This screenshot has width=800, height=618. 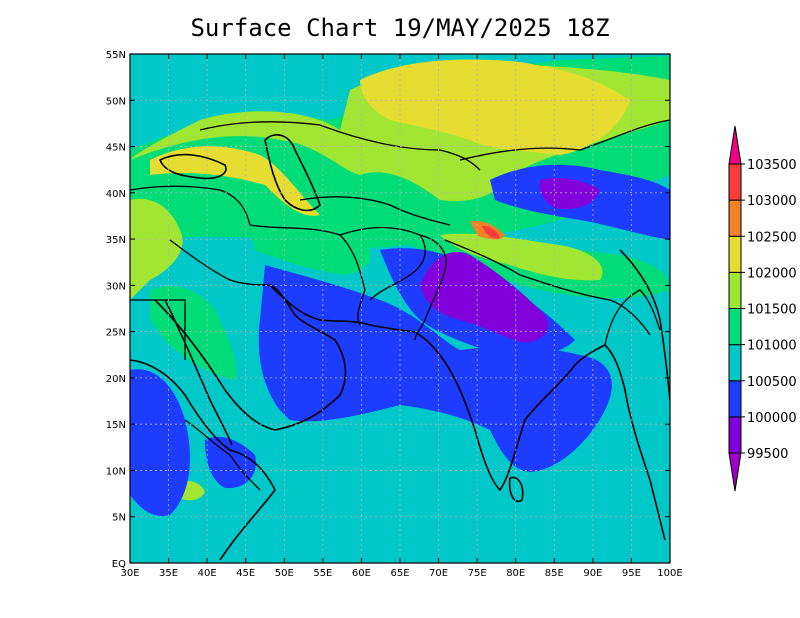 What do you see at coordinates (735, 472) in the screenshot?
I see `colorbar-min-arrow` at bounding box center [735, 472].